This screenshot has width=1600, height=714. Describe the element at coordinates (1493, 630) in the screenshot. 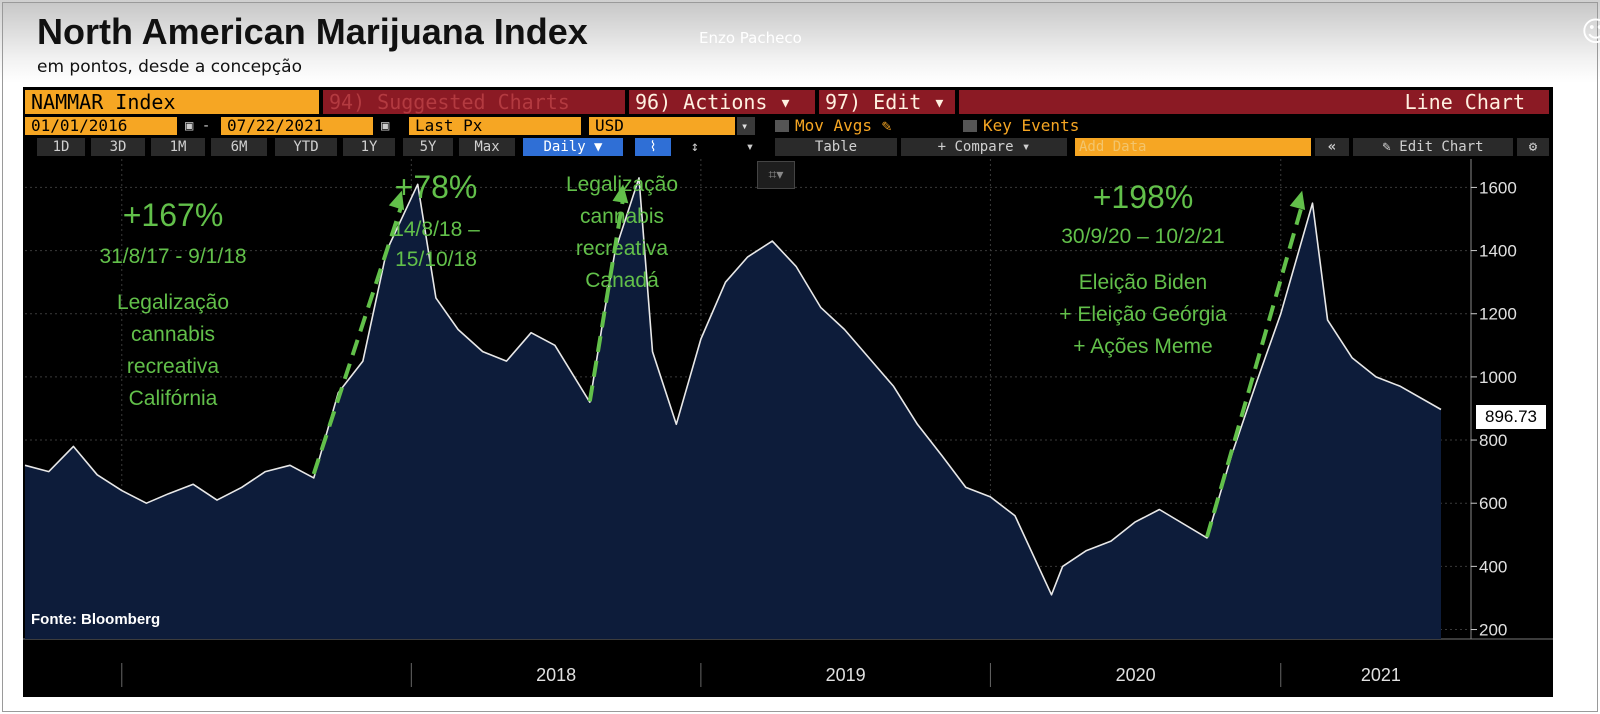

I see `y-tick-200: 200` at that location.